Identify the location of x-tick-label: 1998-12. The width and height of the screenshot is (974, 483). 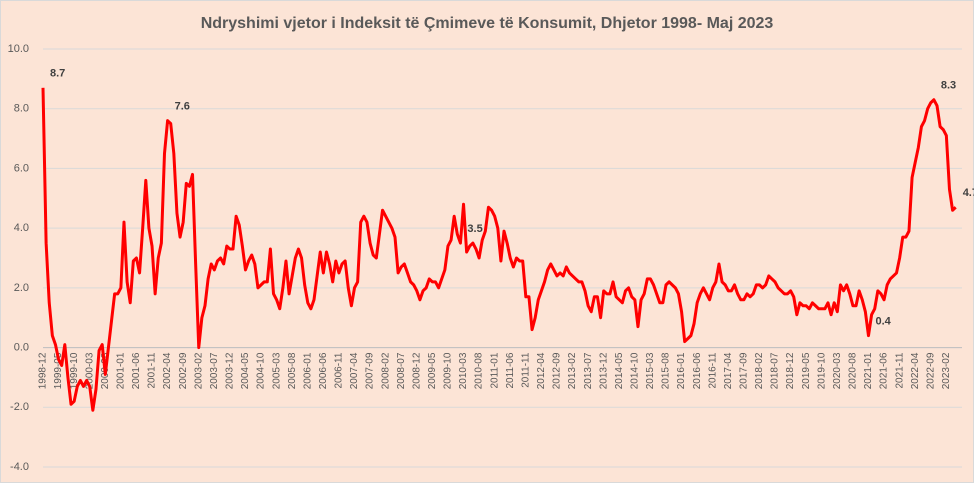
(43, 370).